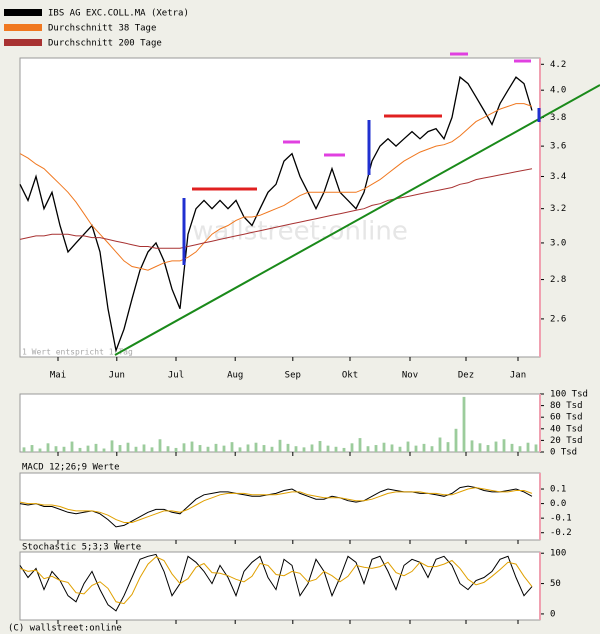  I want to click on y-tick-label: 3.6, so click(558, 147).